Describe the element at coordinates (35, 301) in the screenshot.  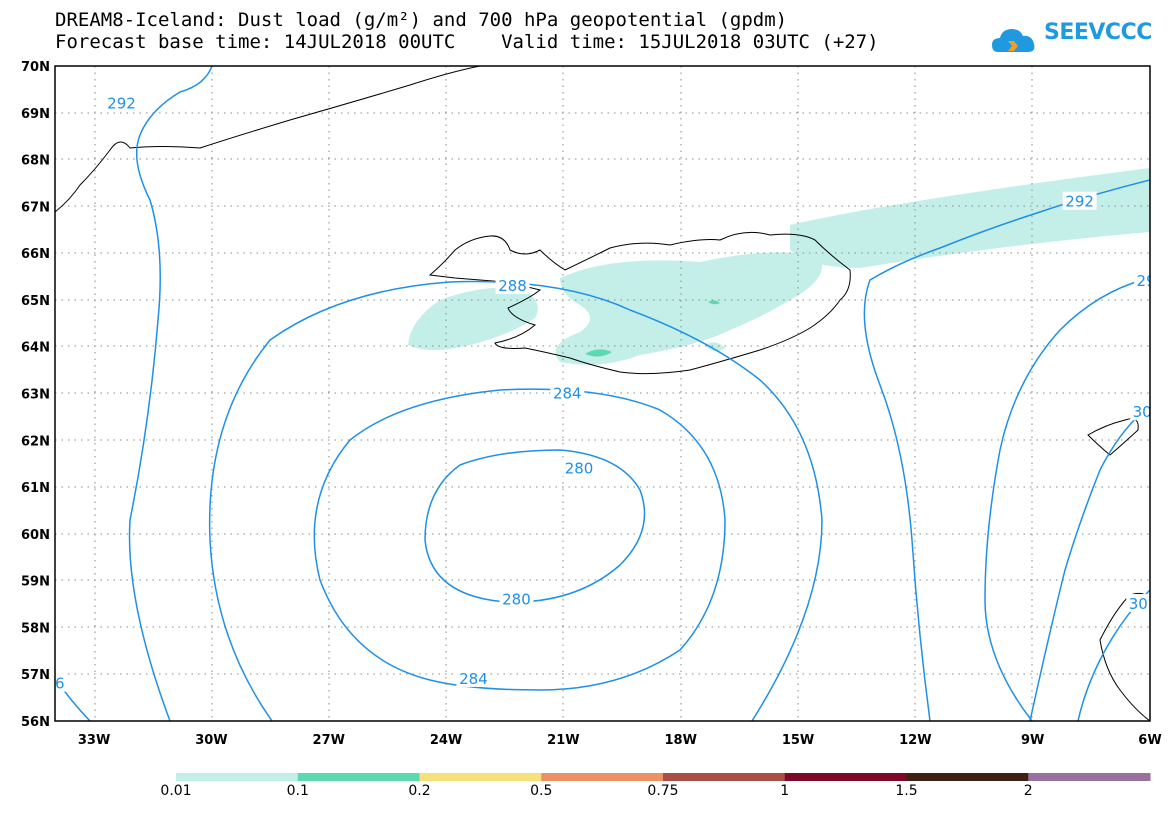
I see `latitude-label: 65N` at that location.